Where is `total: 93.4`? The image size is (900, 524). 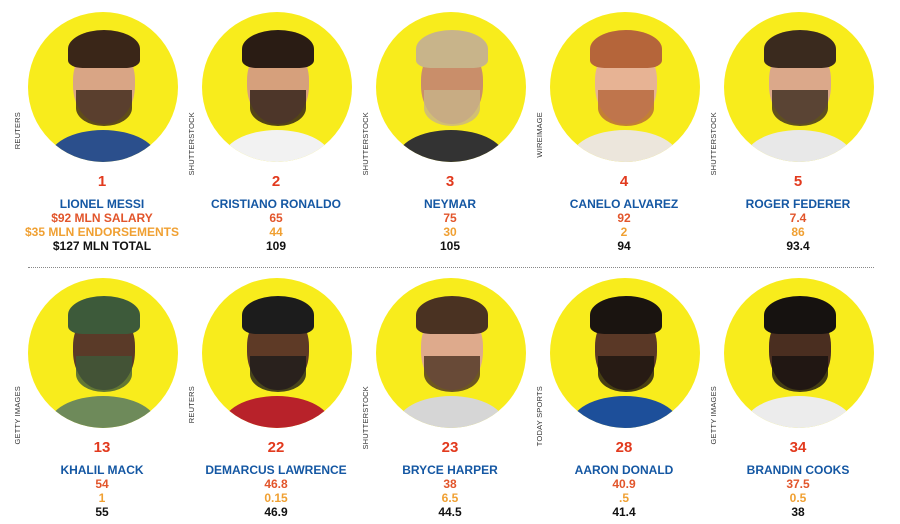
total: 93.4 is located at coordinates (798, 246).